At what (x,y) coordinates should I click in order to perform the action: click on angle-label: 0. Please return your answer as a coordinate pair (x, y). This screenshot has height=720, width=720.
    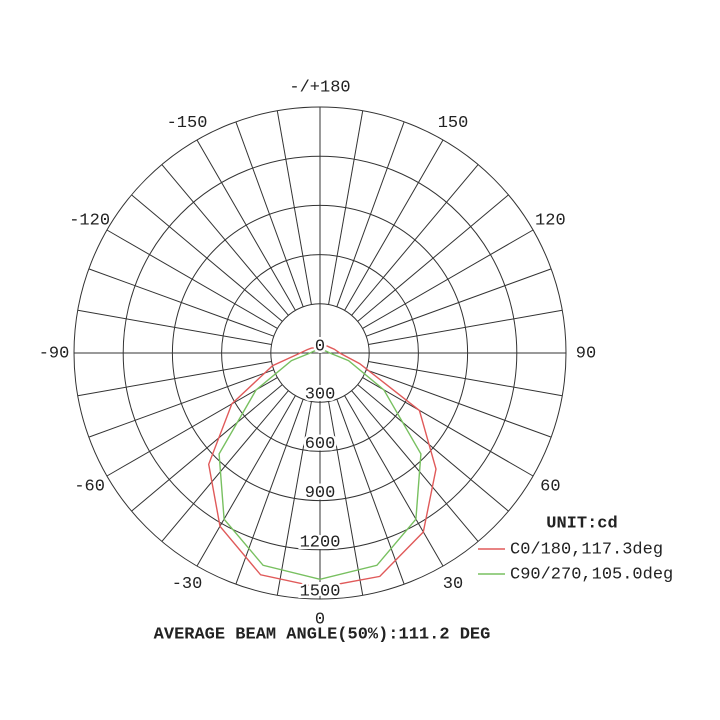
    Looking at the image, I should click on (320, 619).